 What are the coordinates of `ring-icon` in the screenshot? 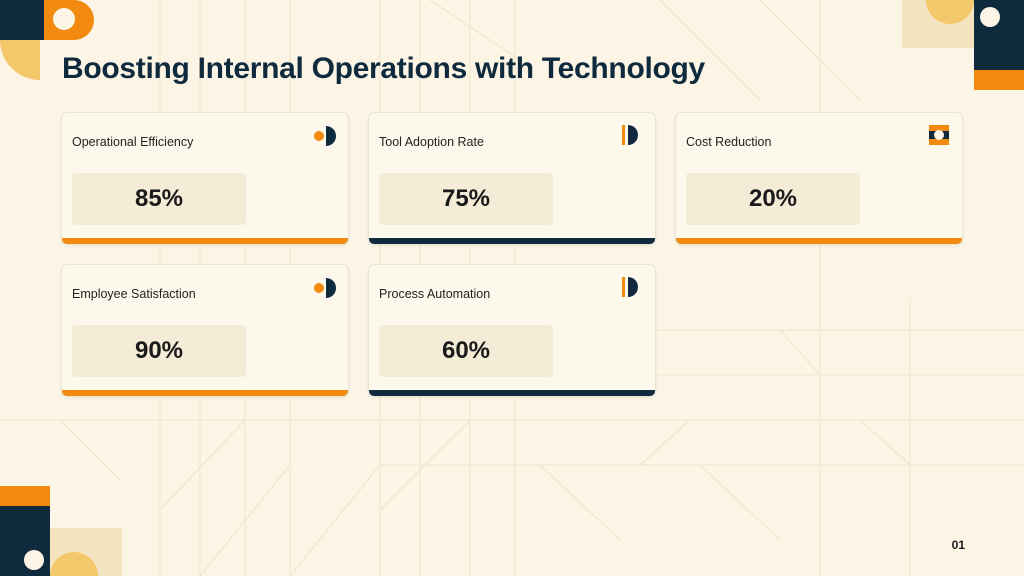 It's located at (939, 135).